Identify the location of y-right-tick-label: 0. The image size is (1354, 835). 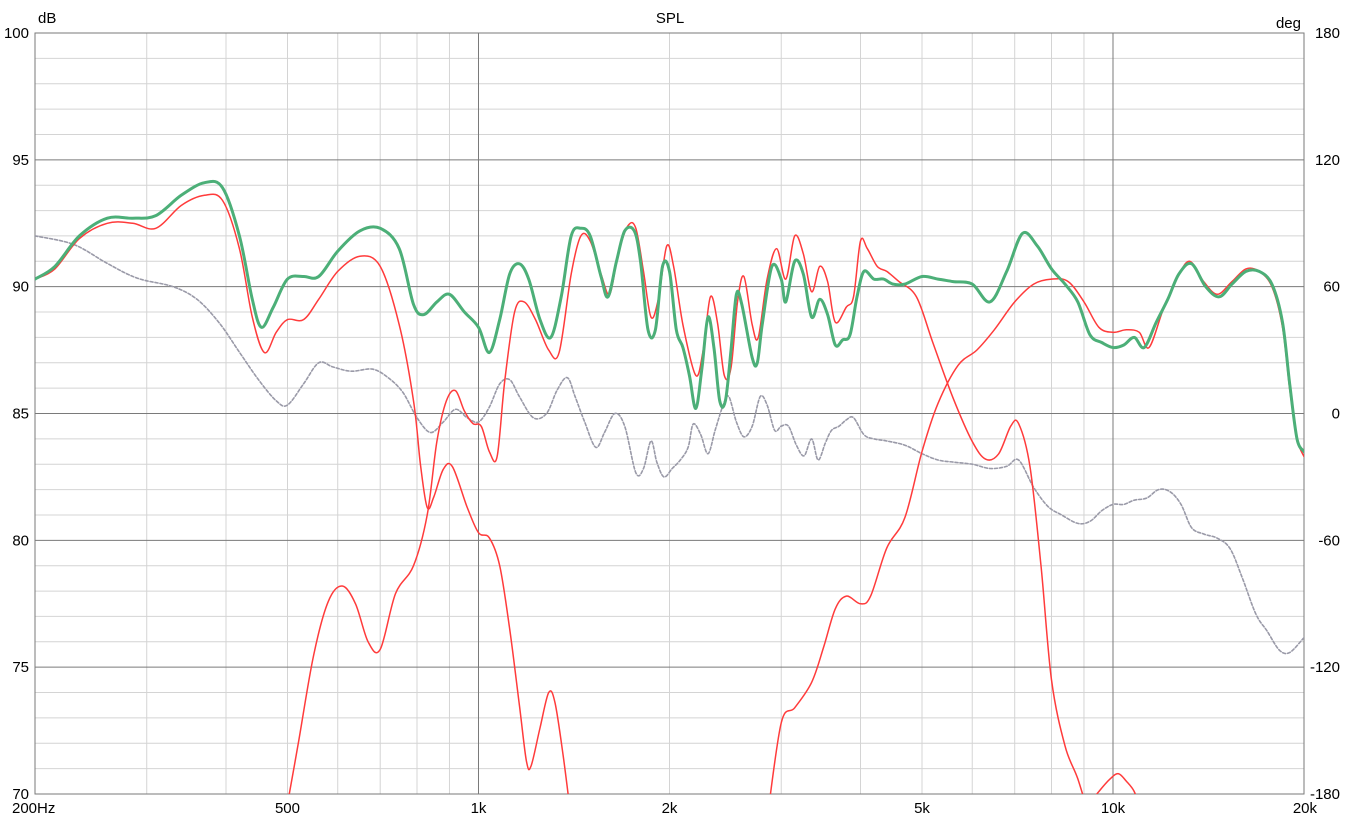
(1336, 414).